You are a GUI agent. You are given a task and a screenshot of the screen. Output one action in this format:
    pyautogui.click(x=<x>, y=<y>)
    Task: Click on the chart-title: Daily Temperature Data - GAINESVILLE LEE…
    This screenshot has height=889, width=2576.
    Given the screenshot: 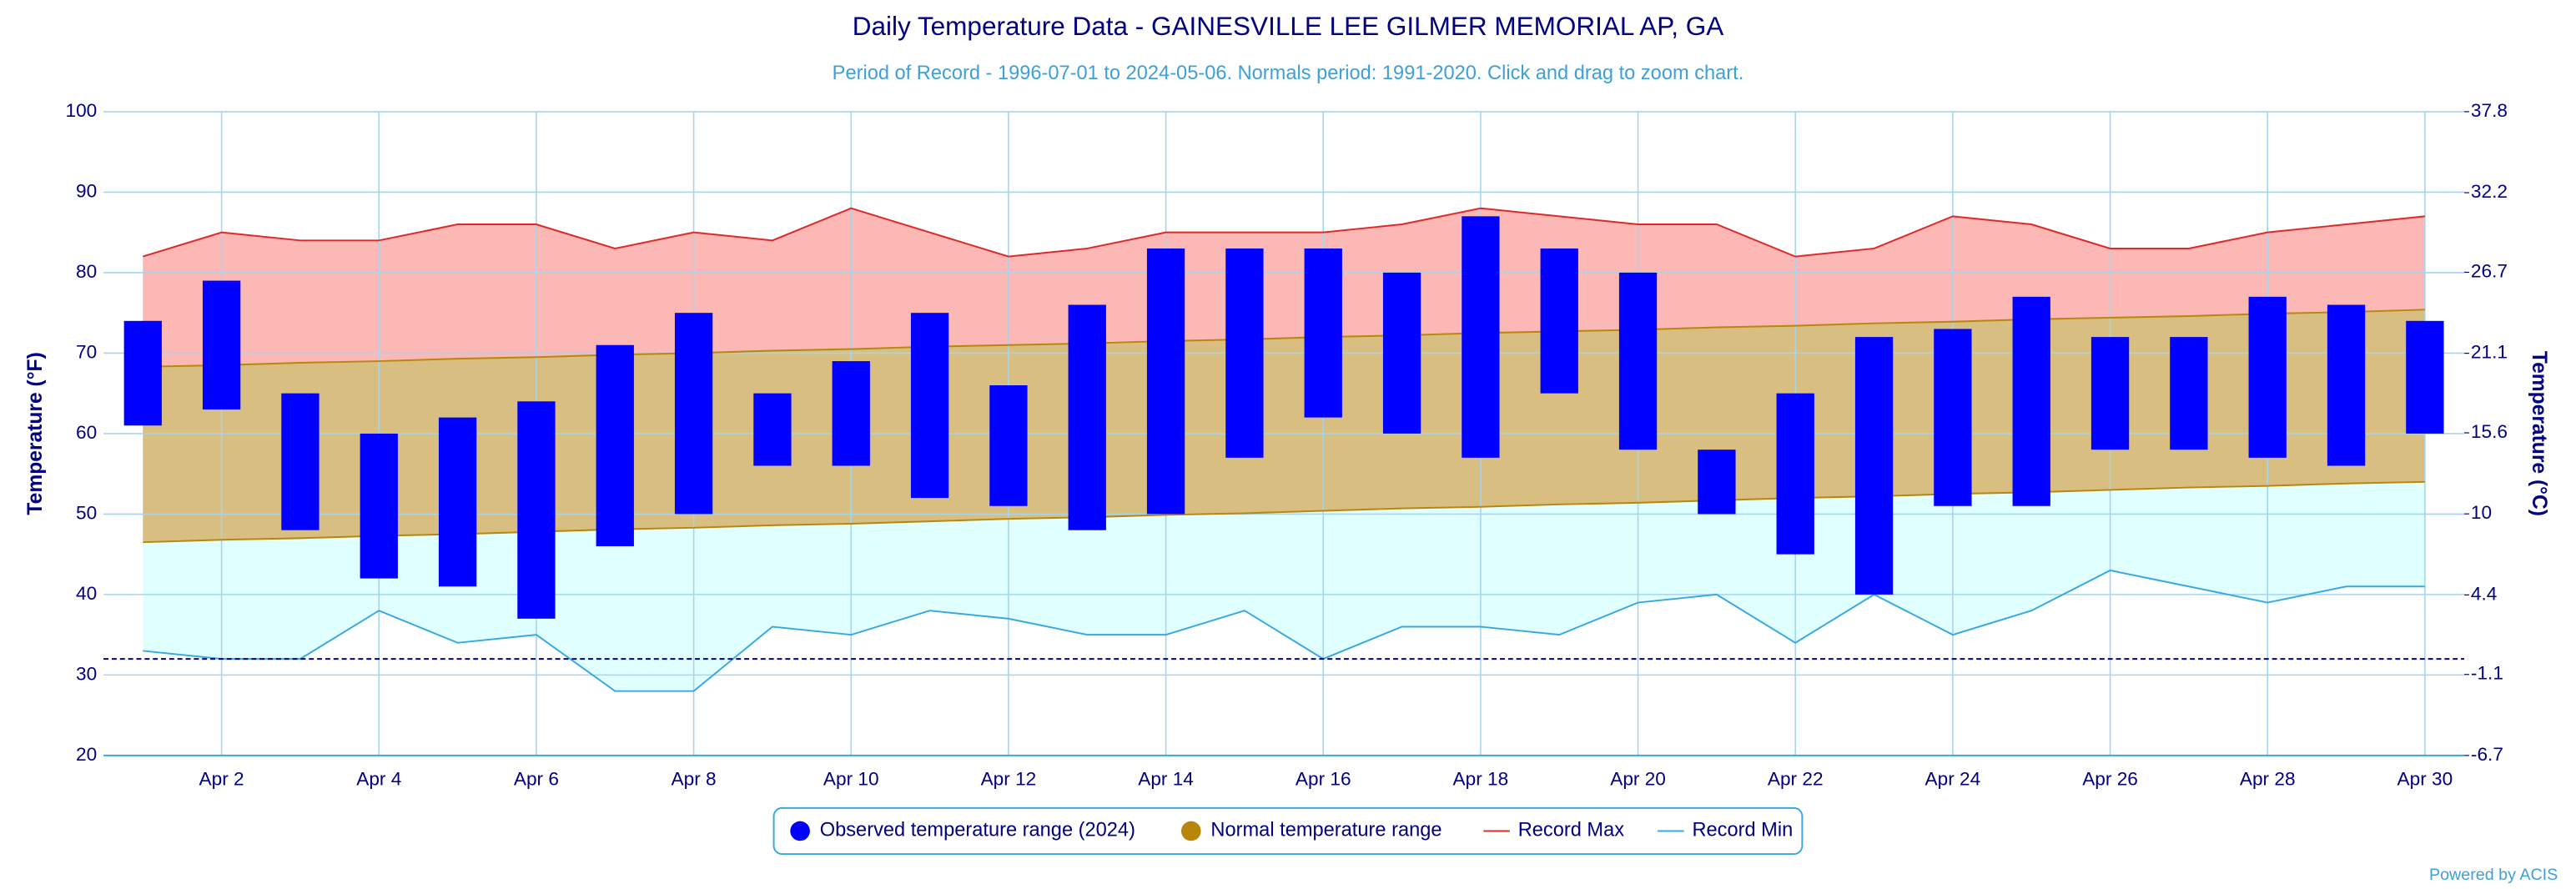 What is the action you would take?
    pyautogui.click(x=1288, y=26)
    